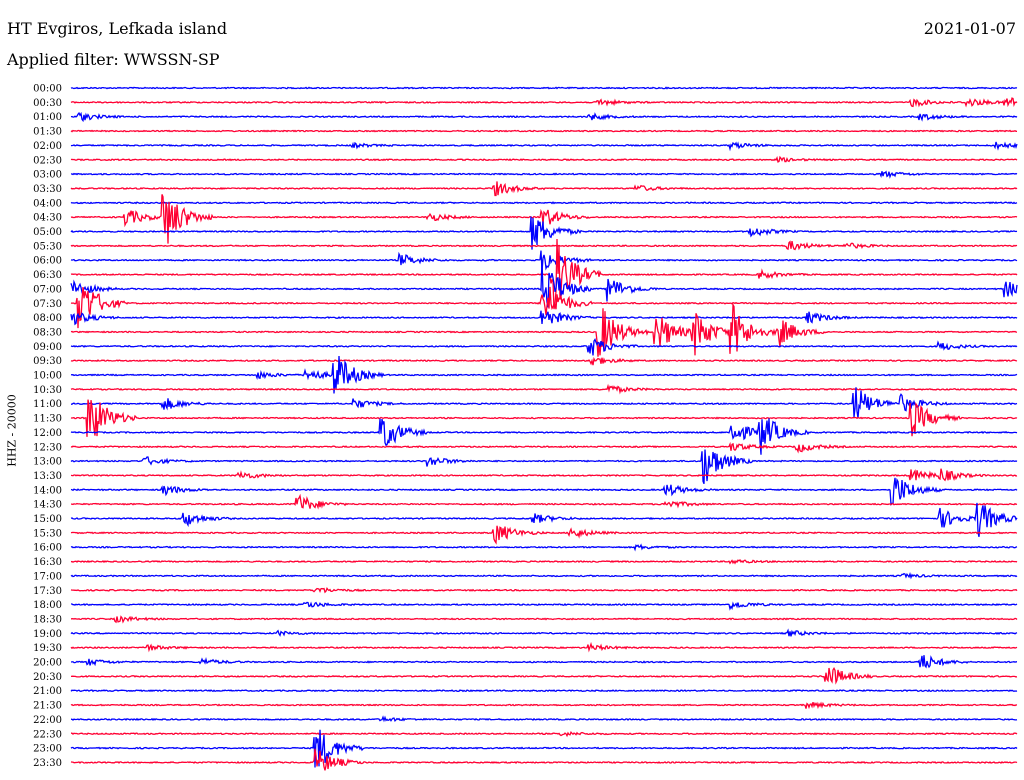 This screenshot has width=1024, height=780. Describe the element at coordinates (47, 533) in the screenshot. I see `time-tick-1530: 15:30` at that location.